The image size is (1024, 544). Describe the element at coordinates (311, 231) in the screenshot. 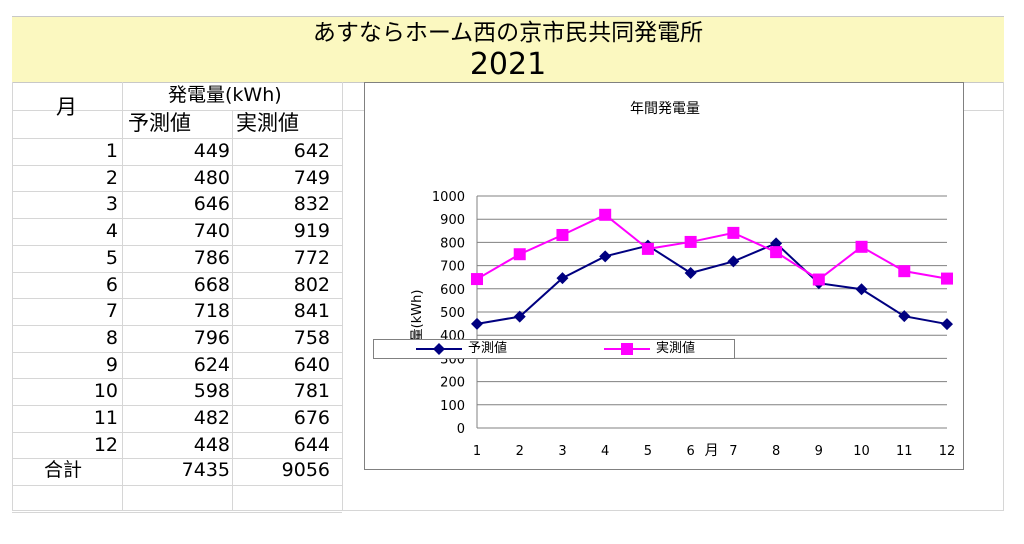

I see `cell-actual: 919` at that location.